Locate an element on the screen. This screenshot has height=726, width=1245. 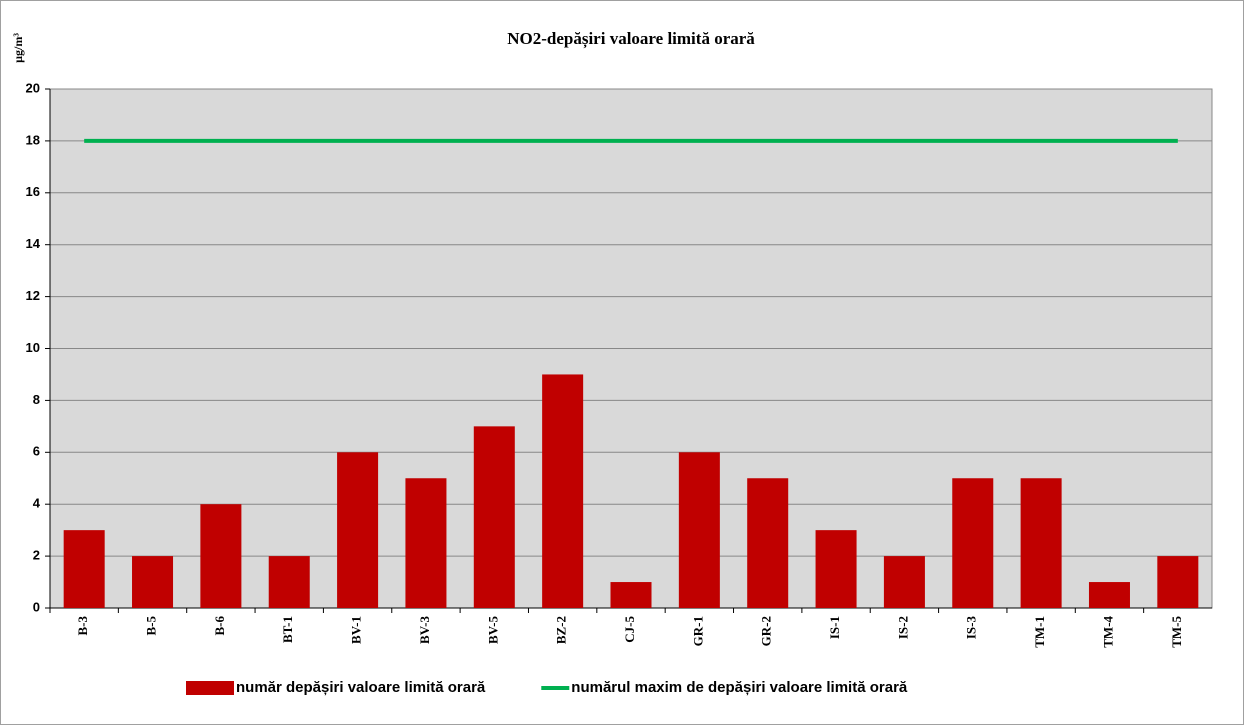
y-tick-label: 16 is located at coordinates (33, 191).